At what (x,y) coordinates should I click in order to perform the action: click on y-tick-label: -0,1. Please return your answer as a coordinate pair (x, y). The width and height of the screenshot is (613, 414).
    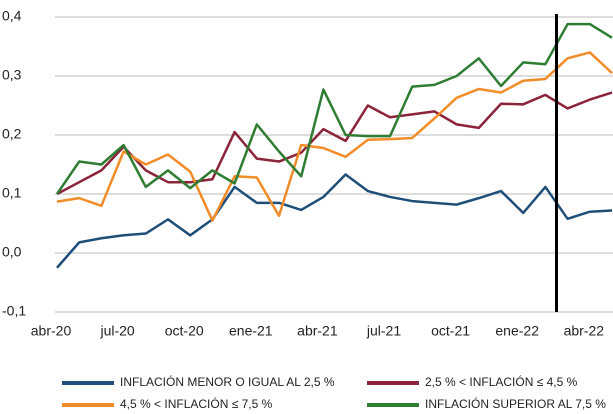
    Looking at the image, I should click on (14, 311).